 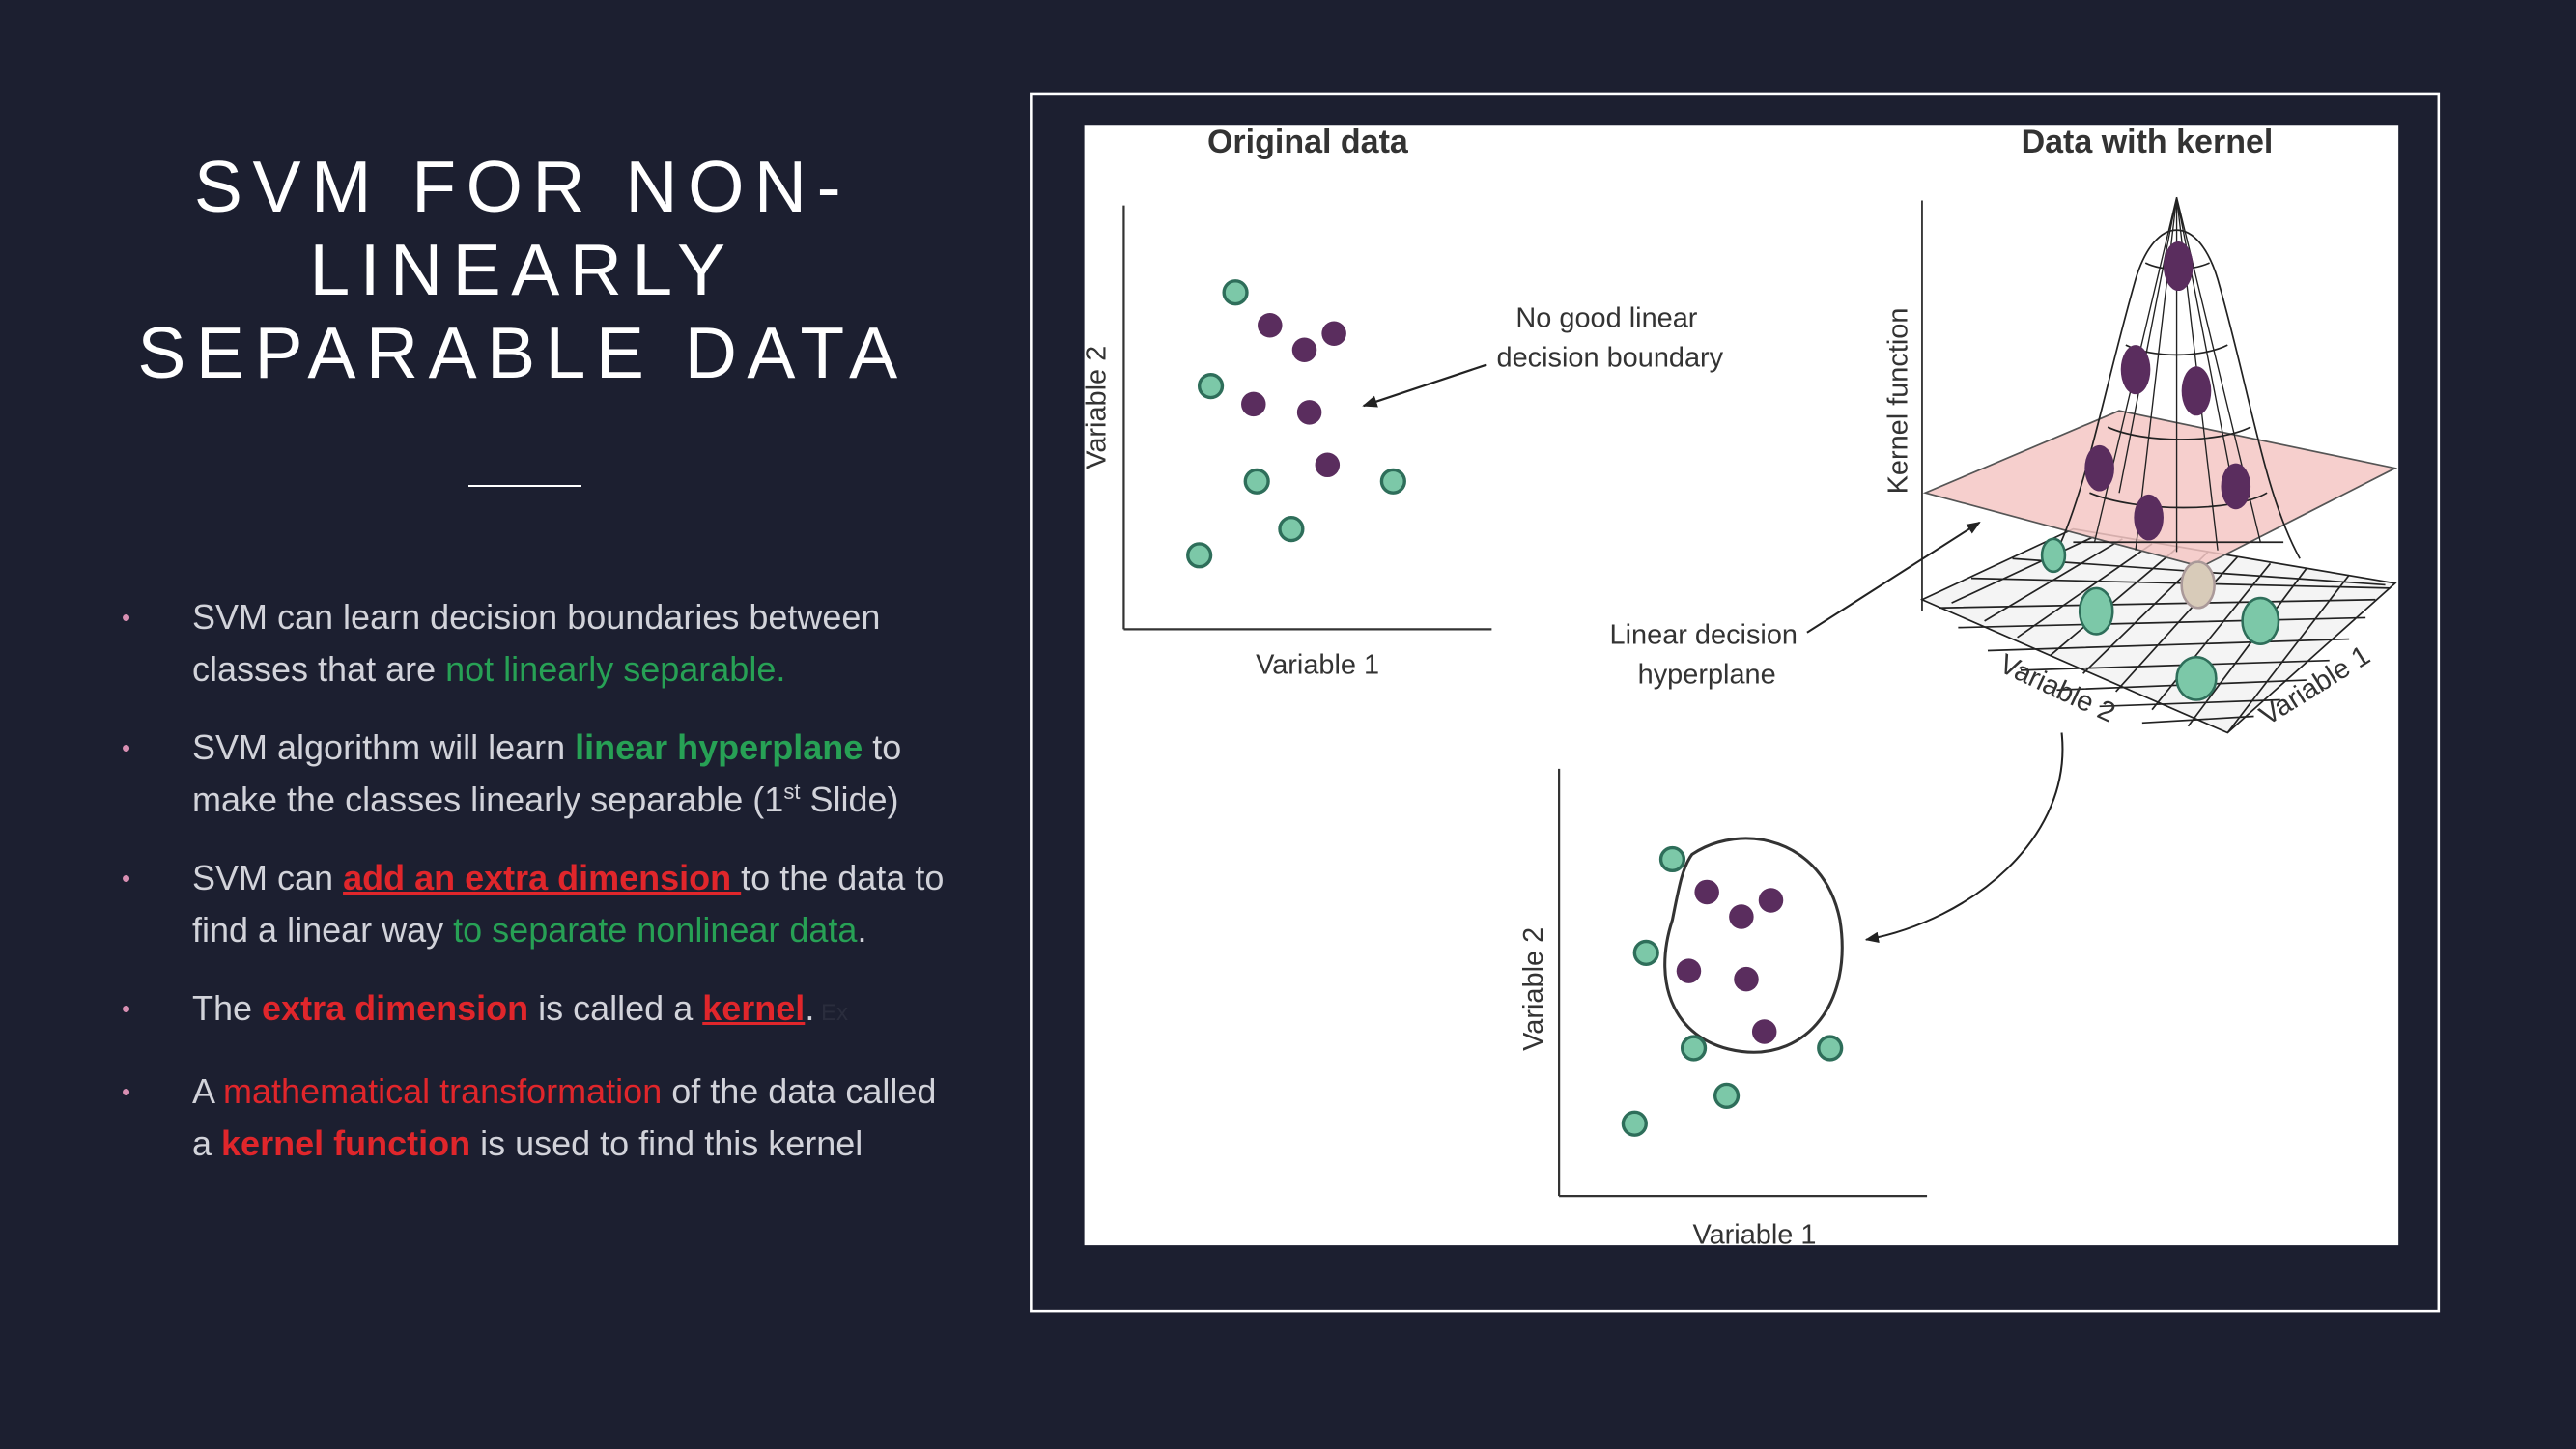 I want to click on bullet-text: linear hyperplane, so click(x=719, y=747).